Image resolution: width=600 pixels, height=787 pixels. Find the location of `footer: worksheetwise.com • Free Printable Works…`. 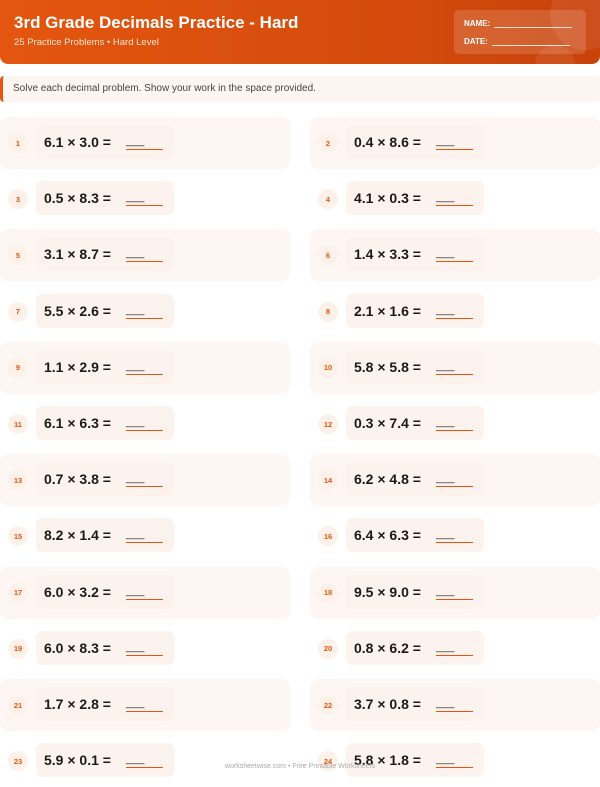

footer: worksheetwise.com • Free Printable Works… is located at coordinates (300, 766).